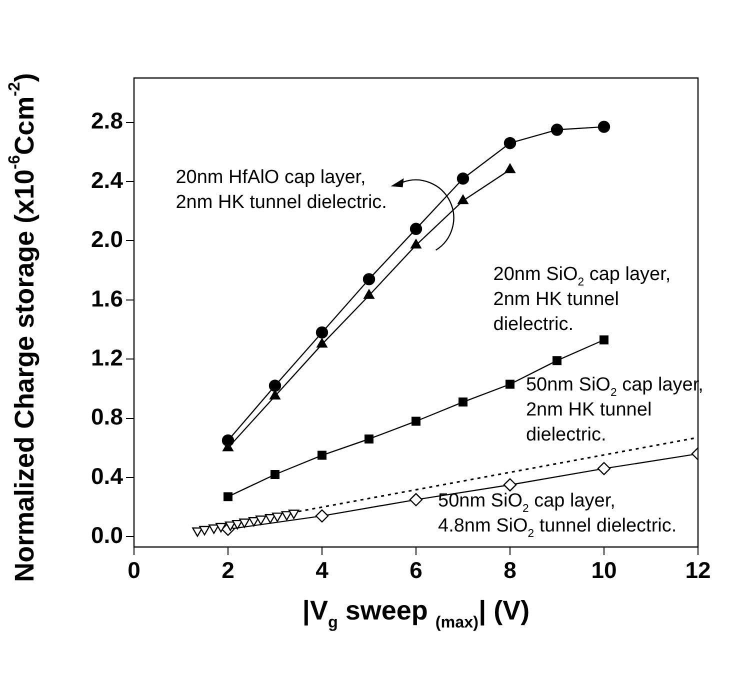 Image resolution: width=739 pixels, height=674 pixels. I want to click on x-tick-label: 2, so click(228, 570).